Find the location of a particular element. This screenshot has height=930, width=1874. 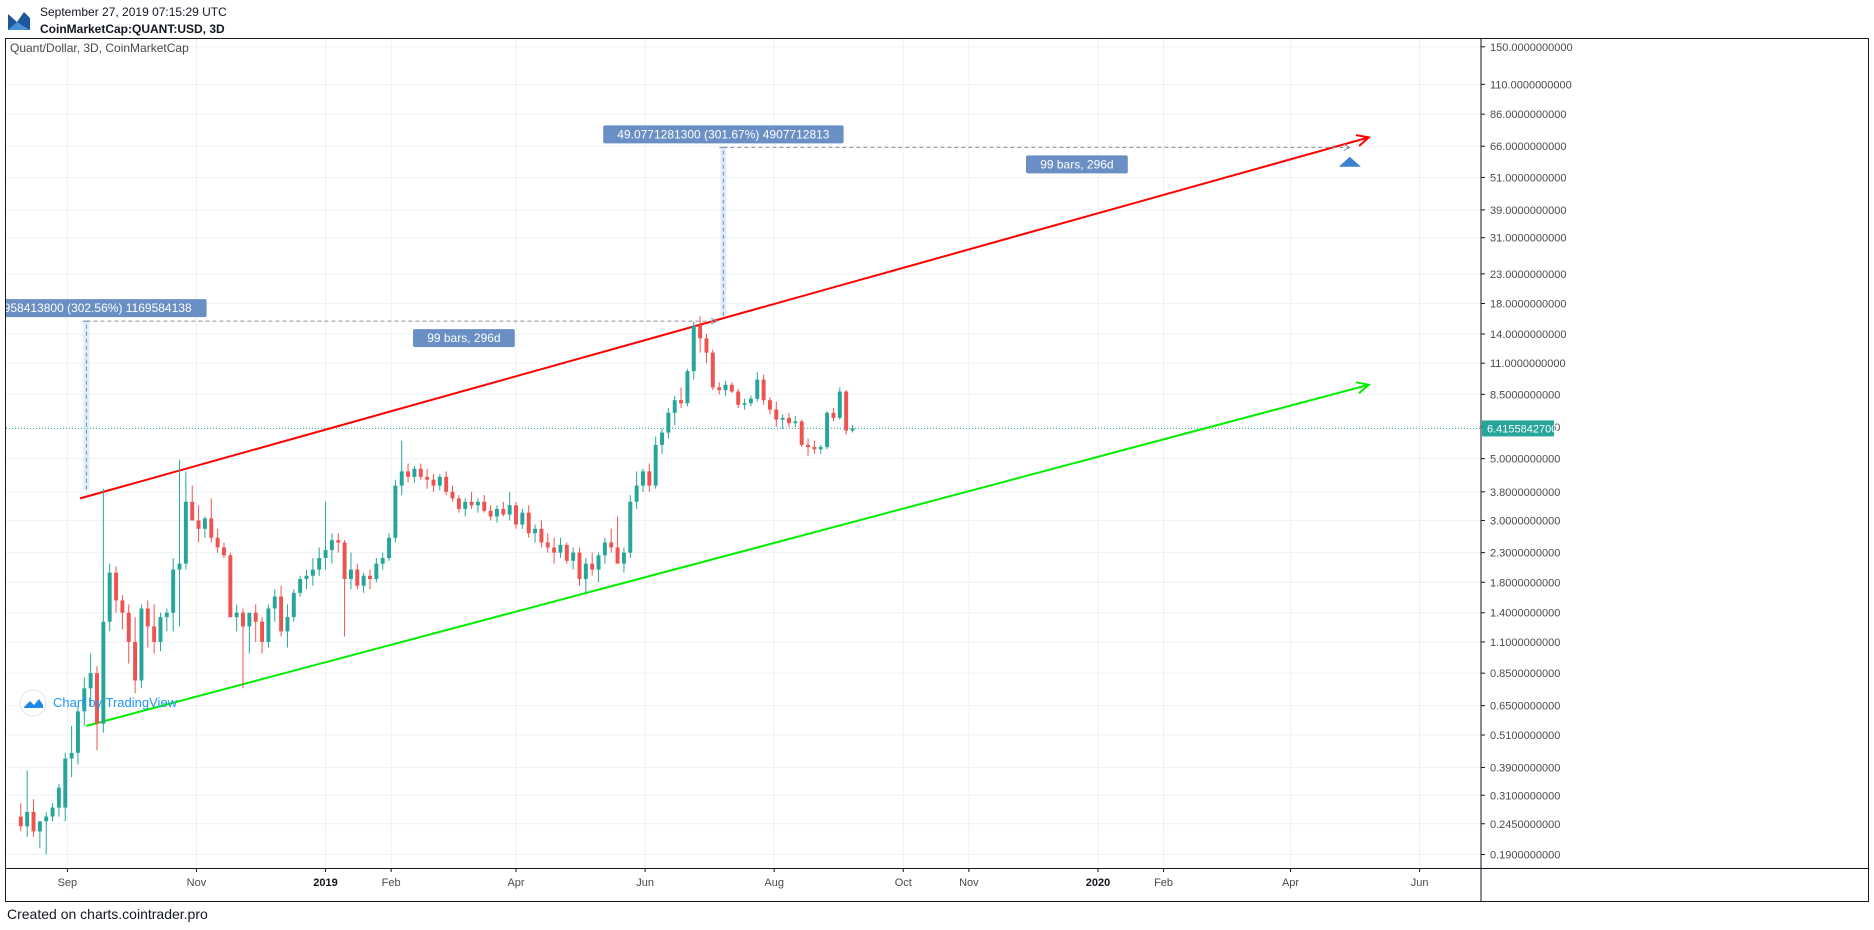

y-tick-label: 2.3000000000 is located at coordinates (1525, 554).